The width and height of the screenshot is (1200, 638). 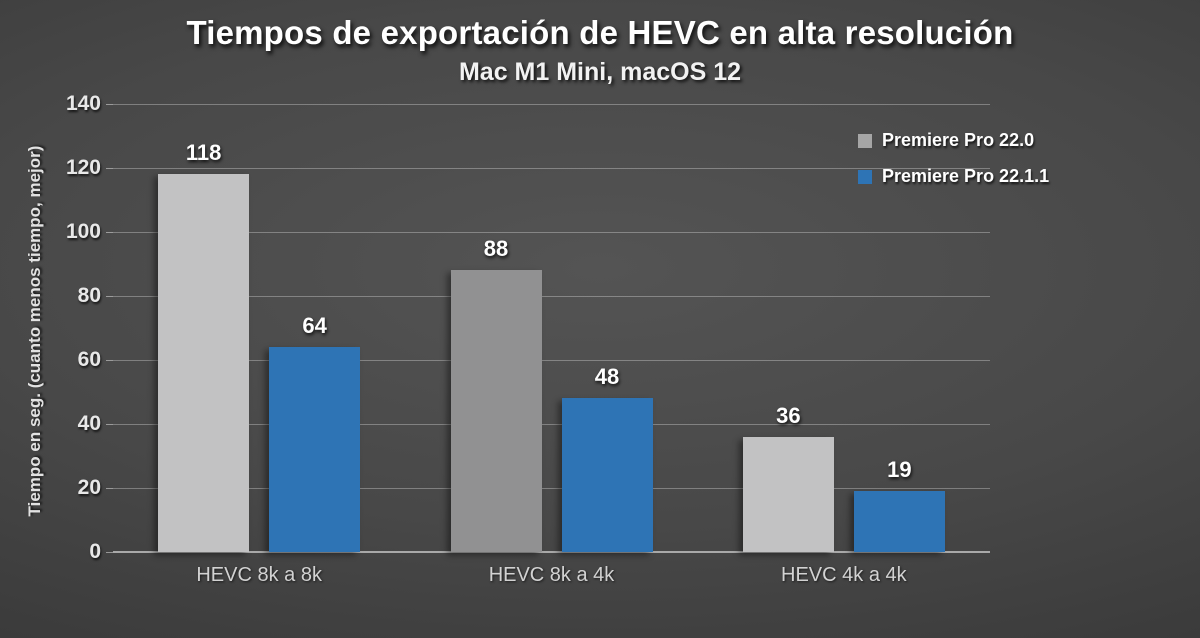 What do you see at coordinates (95, 551) in the screenshot?
I see `y-tick-label: 0` at bounding box center [95, 551].